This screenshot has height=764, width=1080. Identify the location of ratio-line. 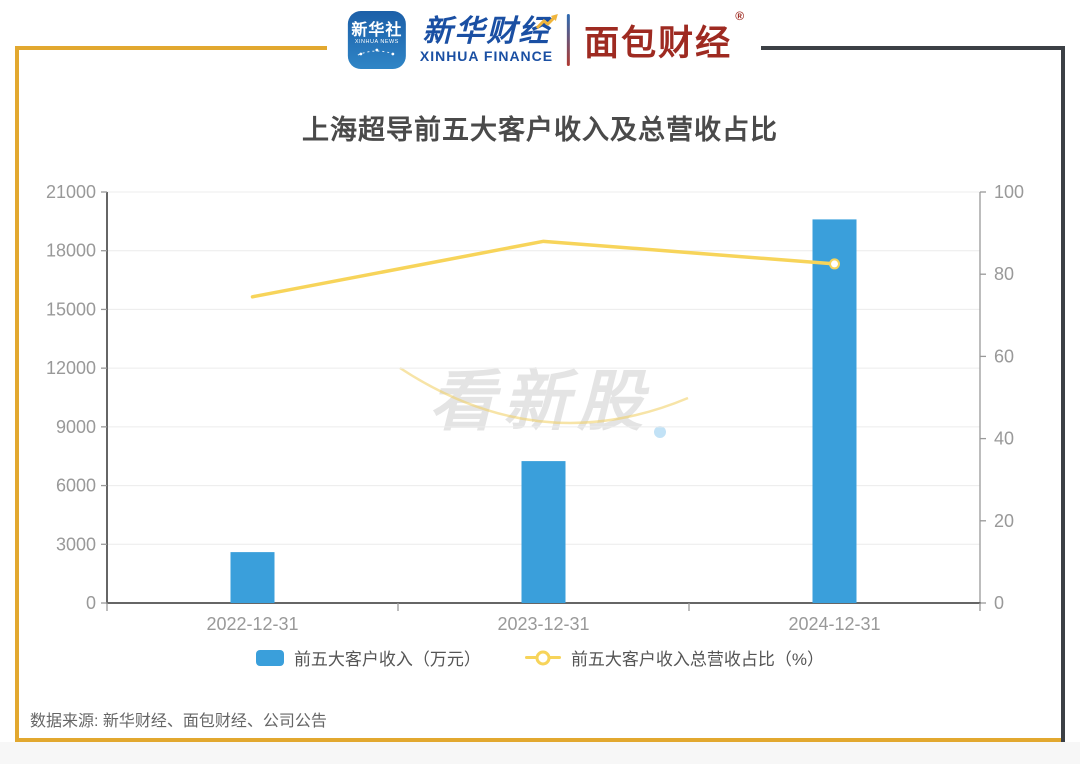
(543, 269).